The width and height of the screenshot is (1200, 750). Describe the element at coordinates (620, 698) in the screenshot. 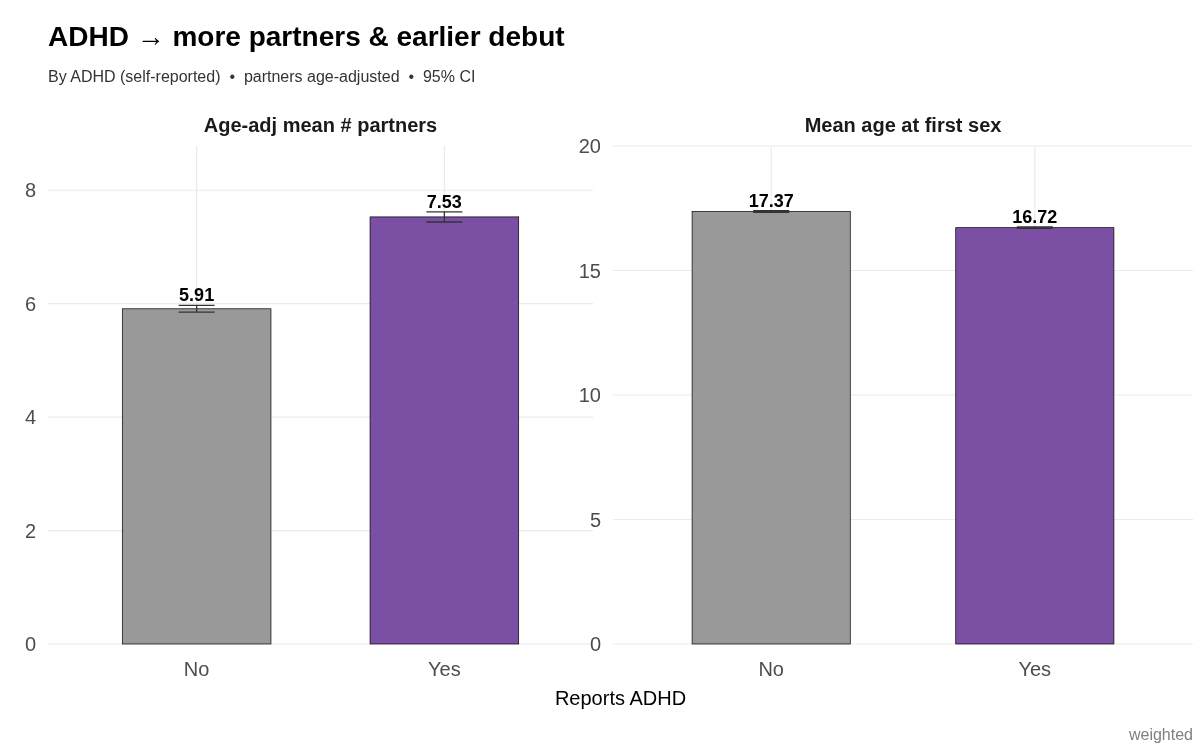

I see `x-axis-title: Reports ADHD` at that location.